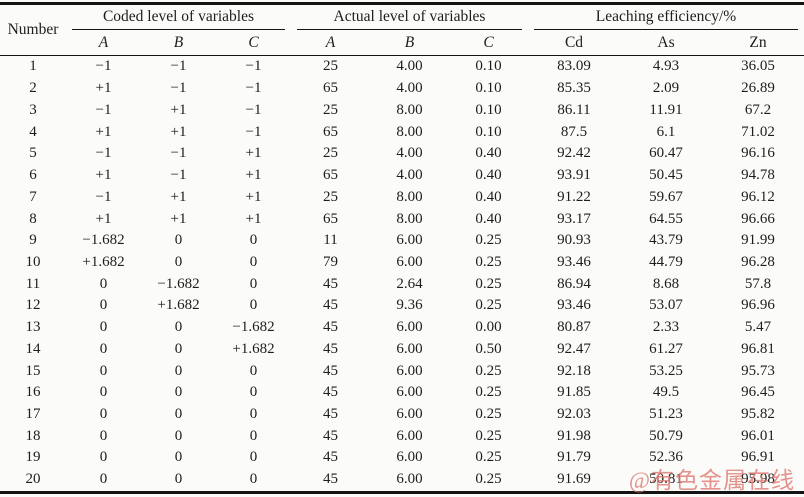  I want to click on column-header-actual-b: B, so click(409, 43).